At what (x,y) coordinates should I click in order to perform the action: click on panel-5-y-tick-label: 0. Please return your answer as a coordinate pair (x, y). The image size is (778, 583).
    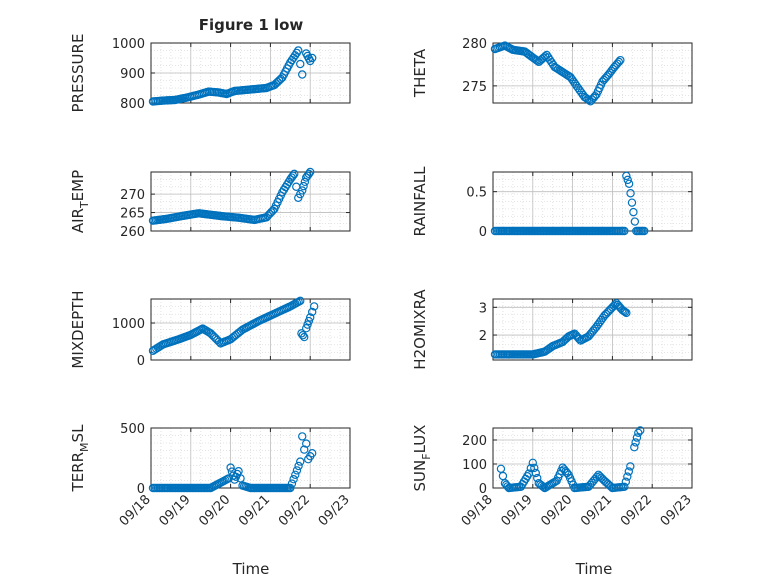
    Looking at the image, I should click on (141, 361).